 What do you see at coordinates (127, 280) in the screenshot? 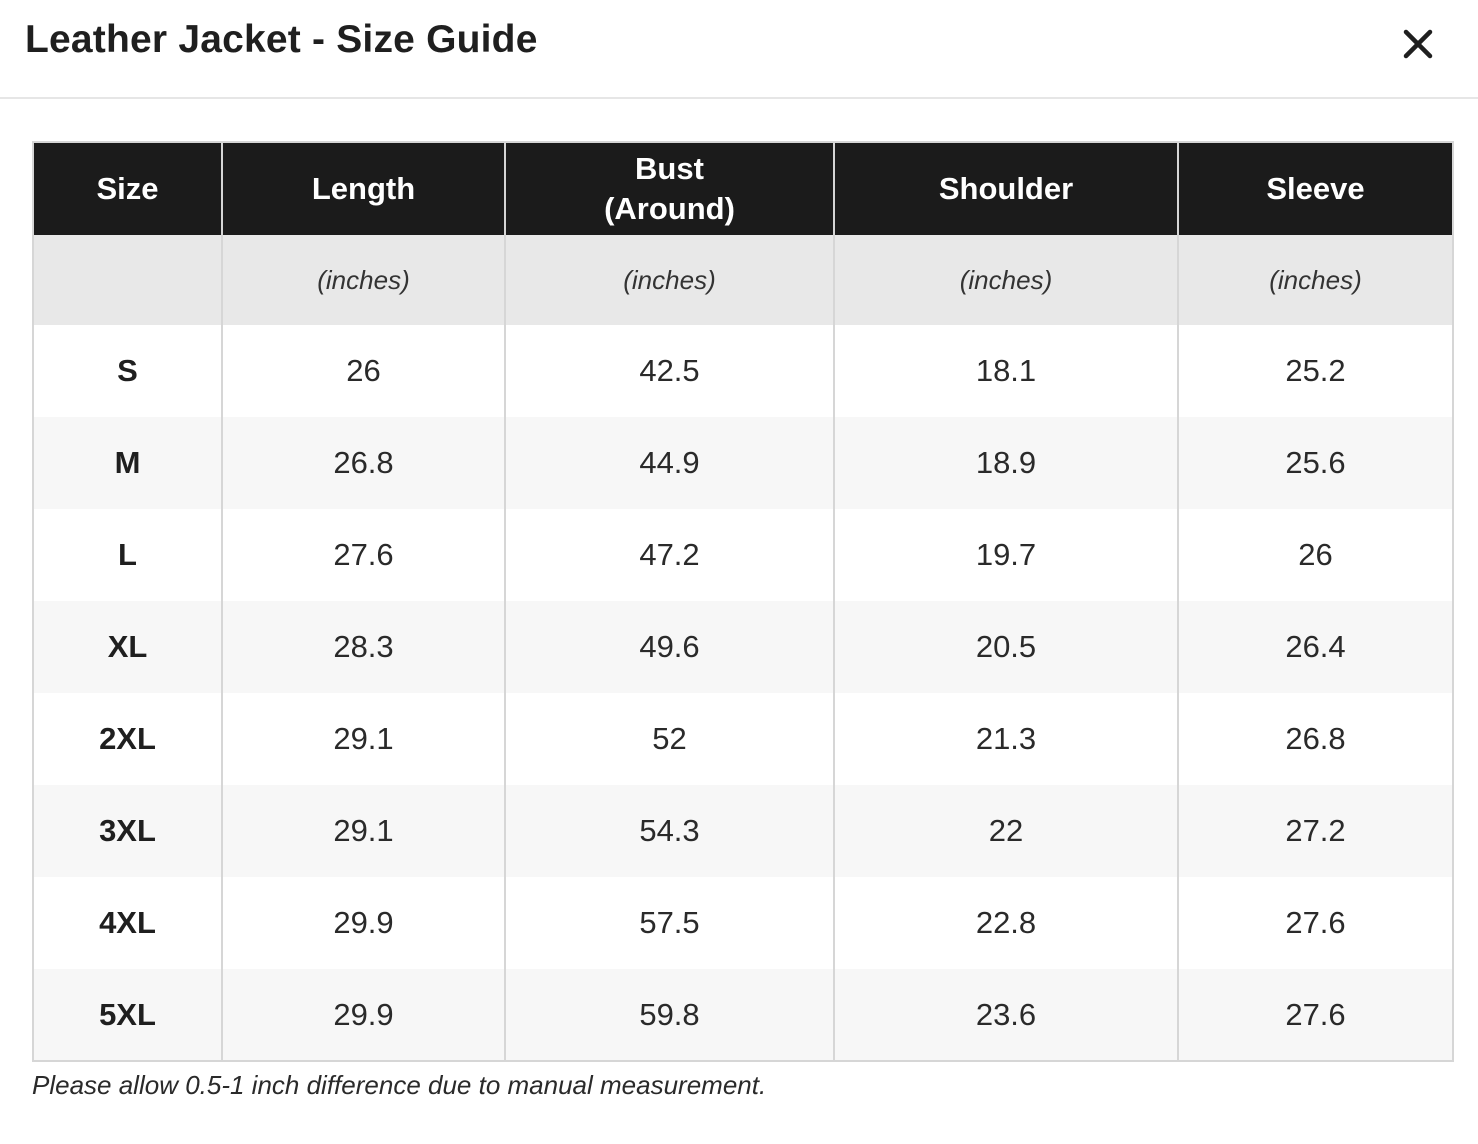
I see `unit-cell` at bounding box center [127, 280].